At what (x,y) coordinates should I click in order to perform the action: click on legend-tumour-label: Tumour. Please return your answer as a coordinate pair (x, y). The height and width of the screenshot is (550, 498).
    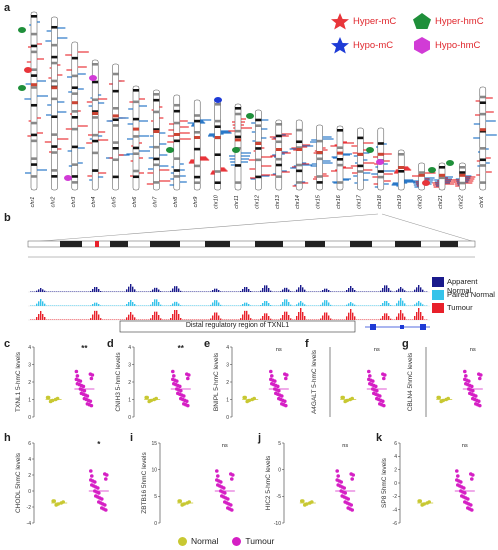
    Looking at the image, I should click on (460, 307).